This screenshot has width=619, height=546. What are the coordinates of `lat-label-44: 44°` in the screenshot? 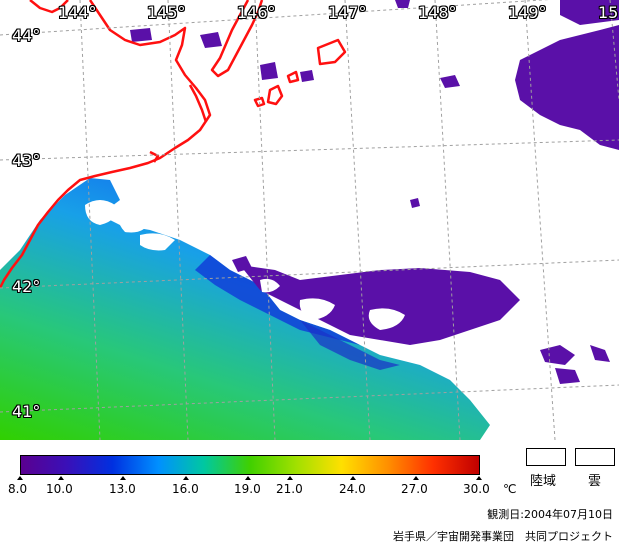 It's located at (26, 35).